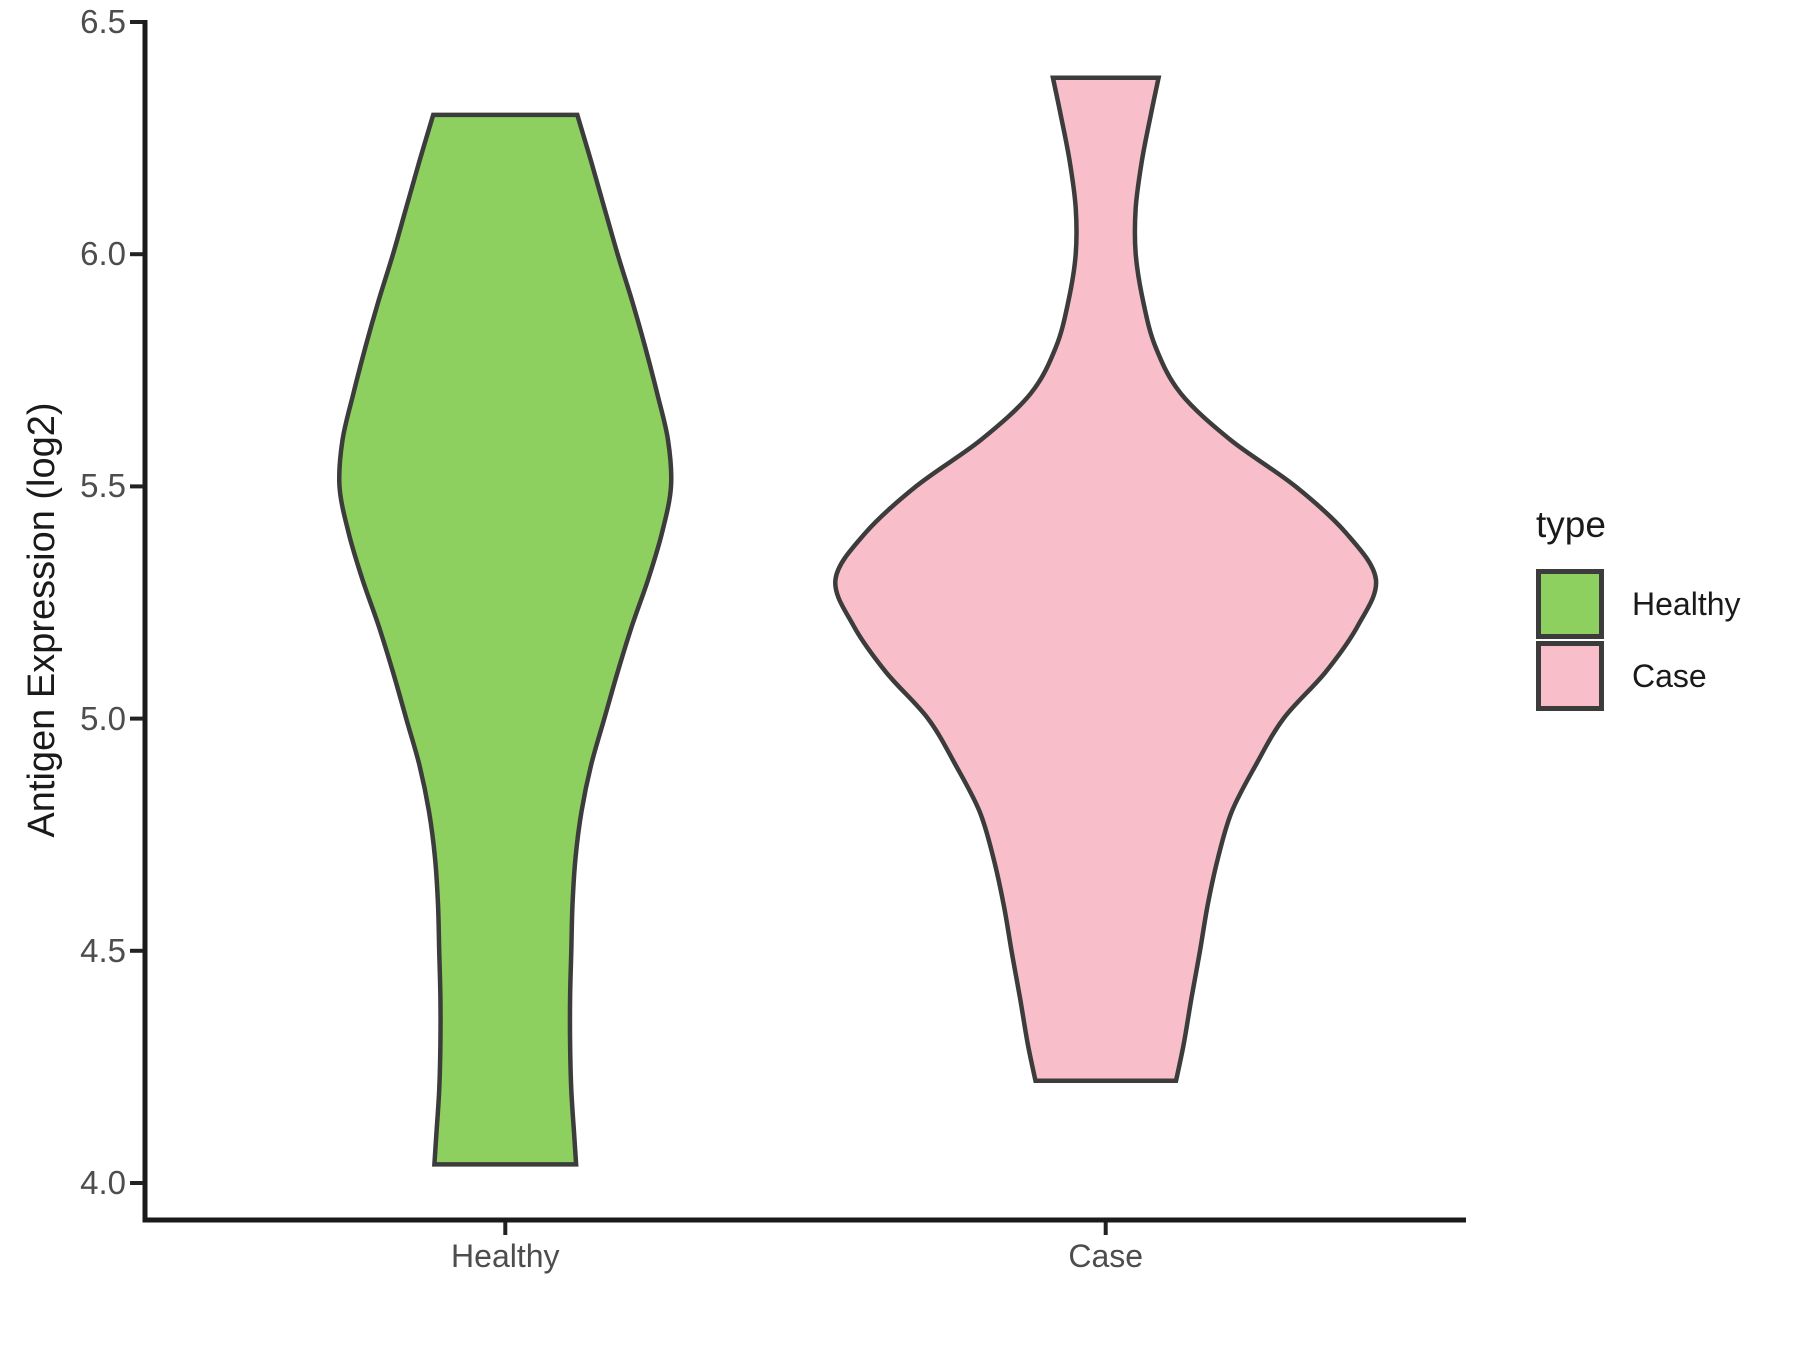 The image size is (1800, 1350). Describe the element at coordinates (136, 602) in the screenshot. I see `y-axis-ticks` at that location.